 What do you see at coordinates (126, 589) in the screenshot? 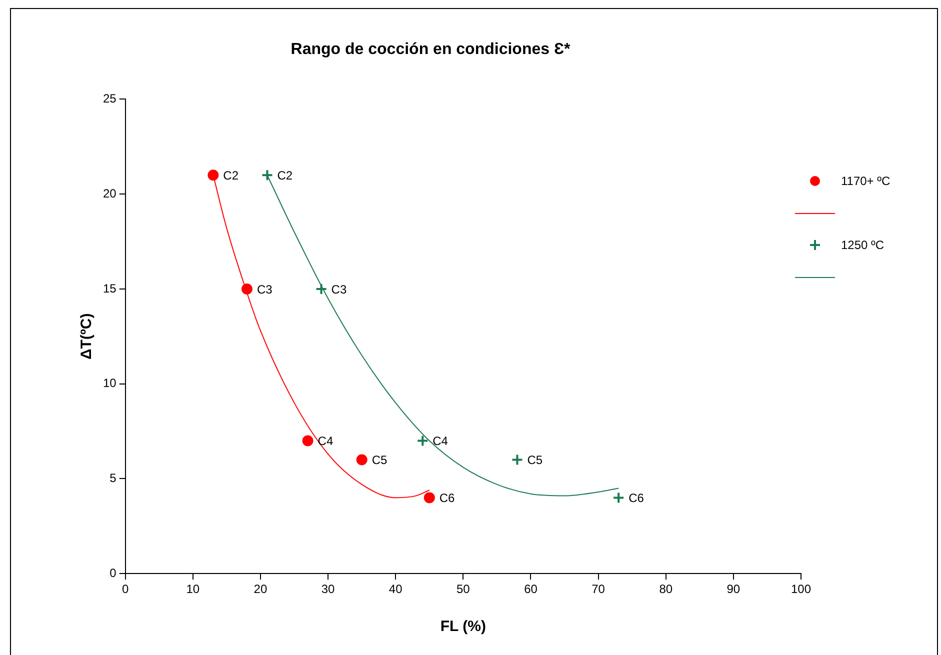
I see `x-tick-label: 0` at bounding box center [126, 589].